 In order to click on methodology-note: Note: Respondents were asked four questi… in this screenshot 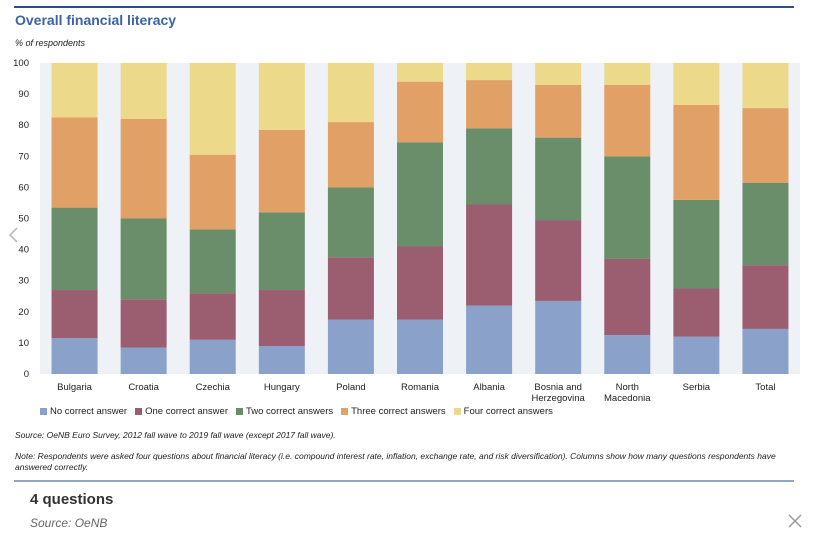, I will do `click(395, 461)`.